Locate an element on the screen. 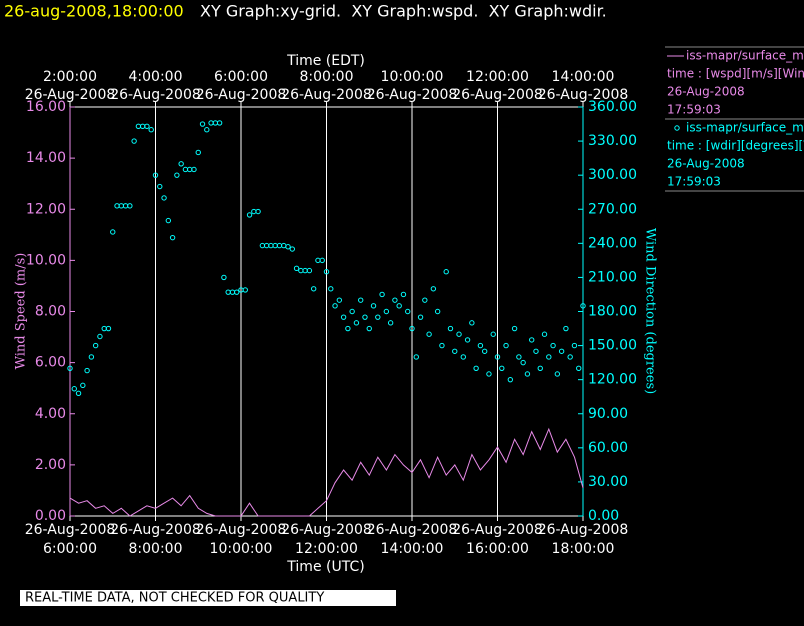  x-tick-label: 8:00:00 is located at coordinates (156, 549).